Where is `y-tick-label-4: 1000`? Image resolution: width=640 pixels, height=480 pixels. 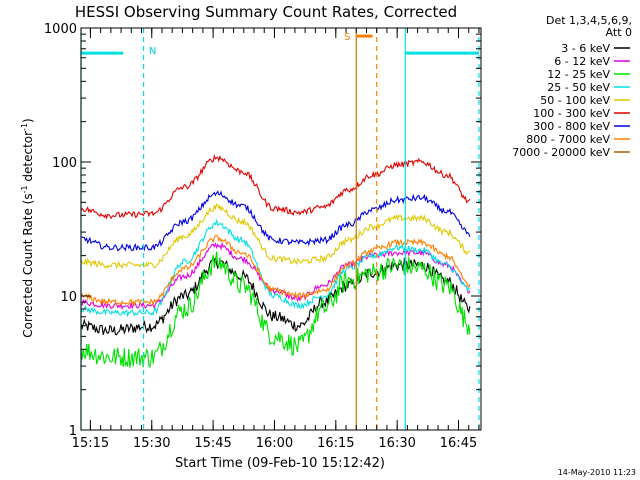
y-tick-label-4: 1000 is located at coordinates (60, 29).